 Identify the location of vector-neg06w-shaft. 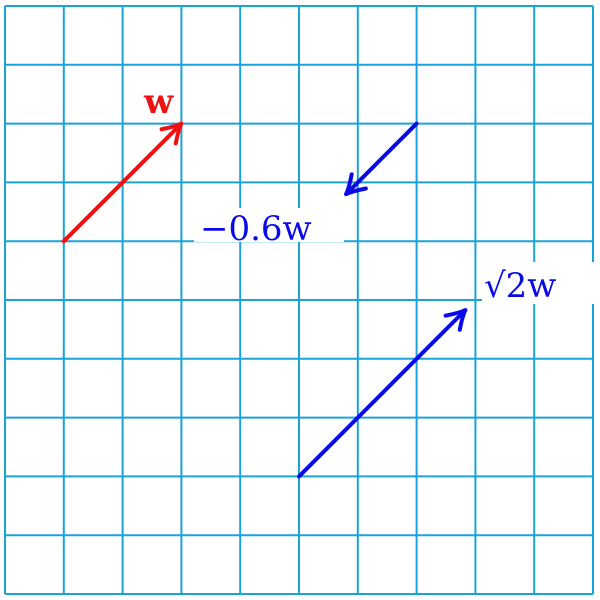
(382, 158).